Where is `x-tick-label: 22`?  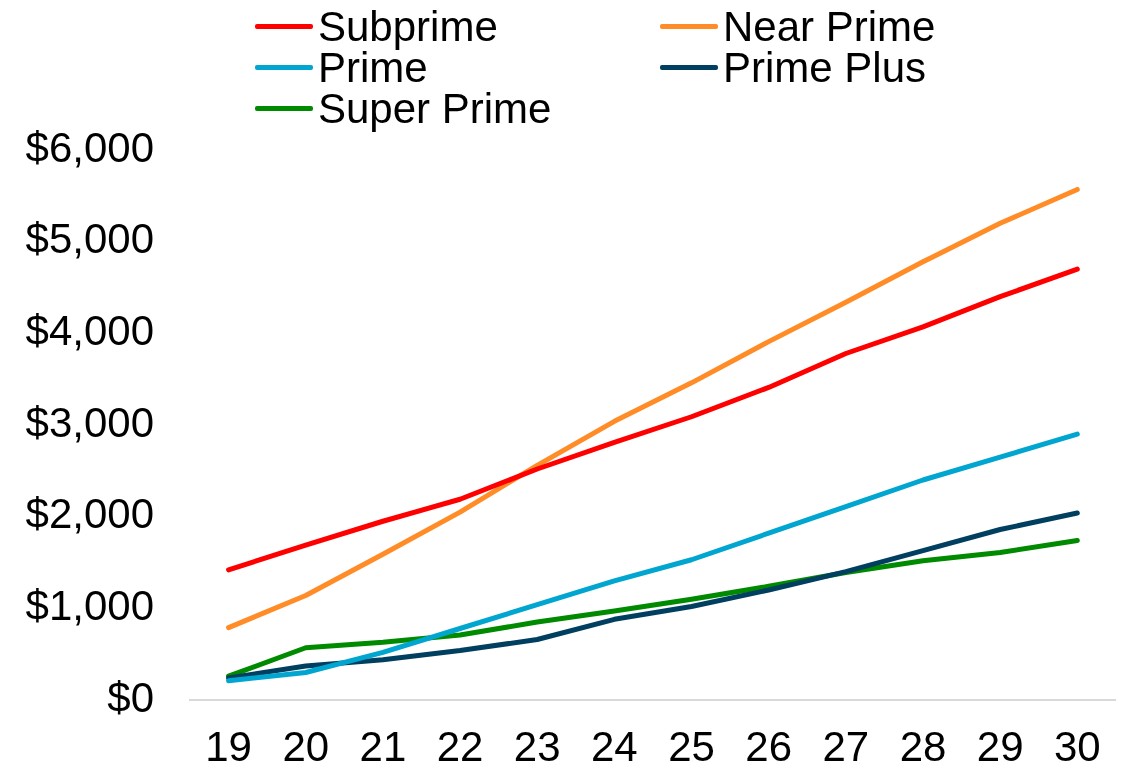
x-tick-label: 22 is located at coordinates (460, 746).